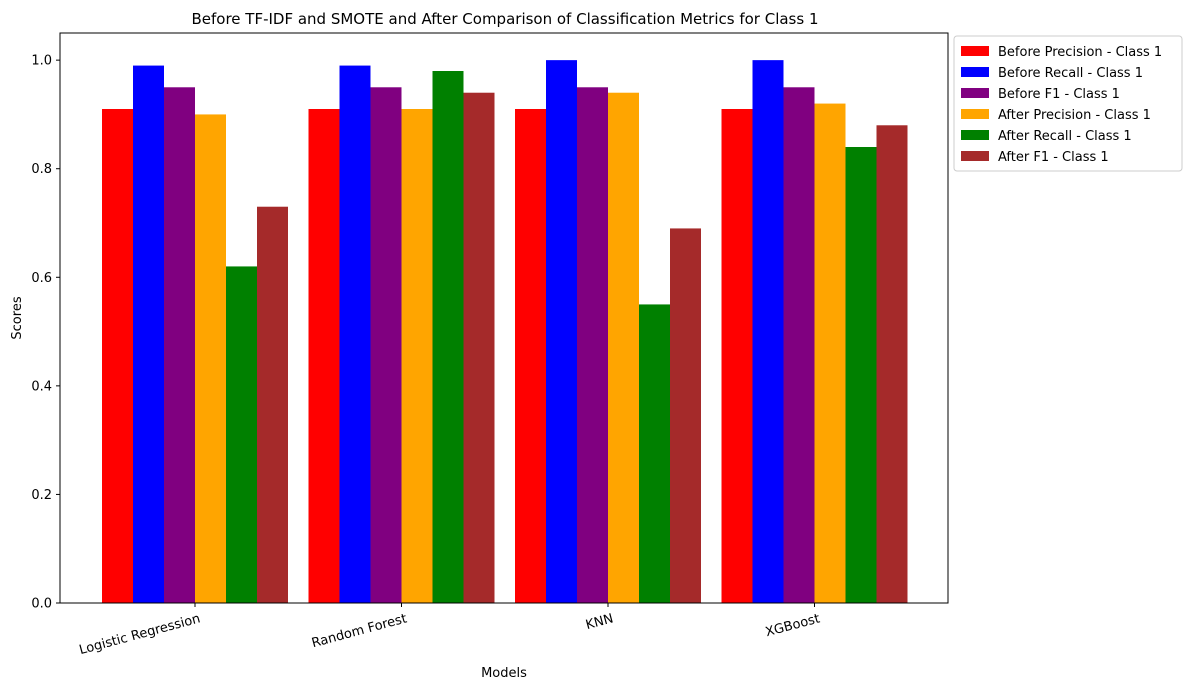  What do you see at coordinates (1059, 94) in the screenshot?
I see `legend-label: Before F1 - Class 1` at bounding box center [1059, 94].